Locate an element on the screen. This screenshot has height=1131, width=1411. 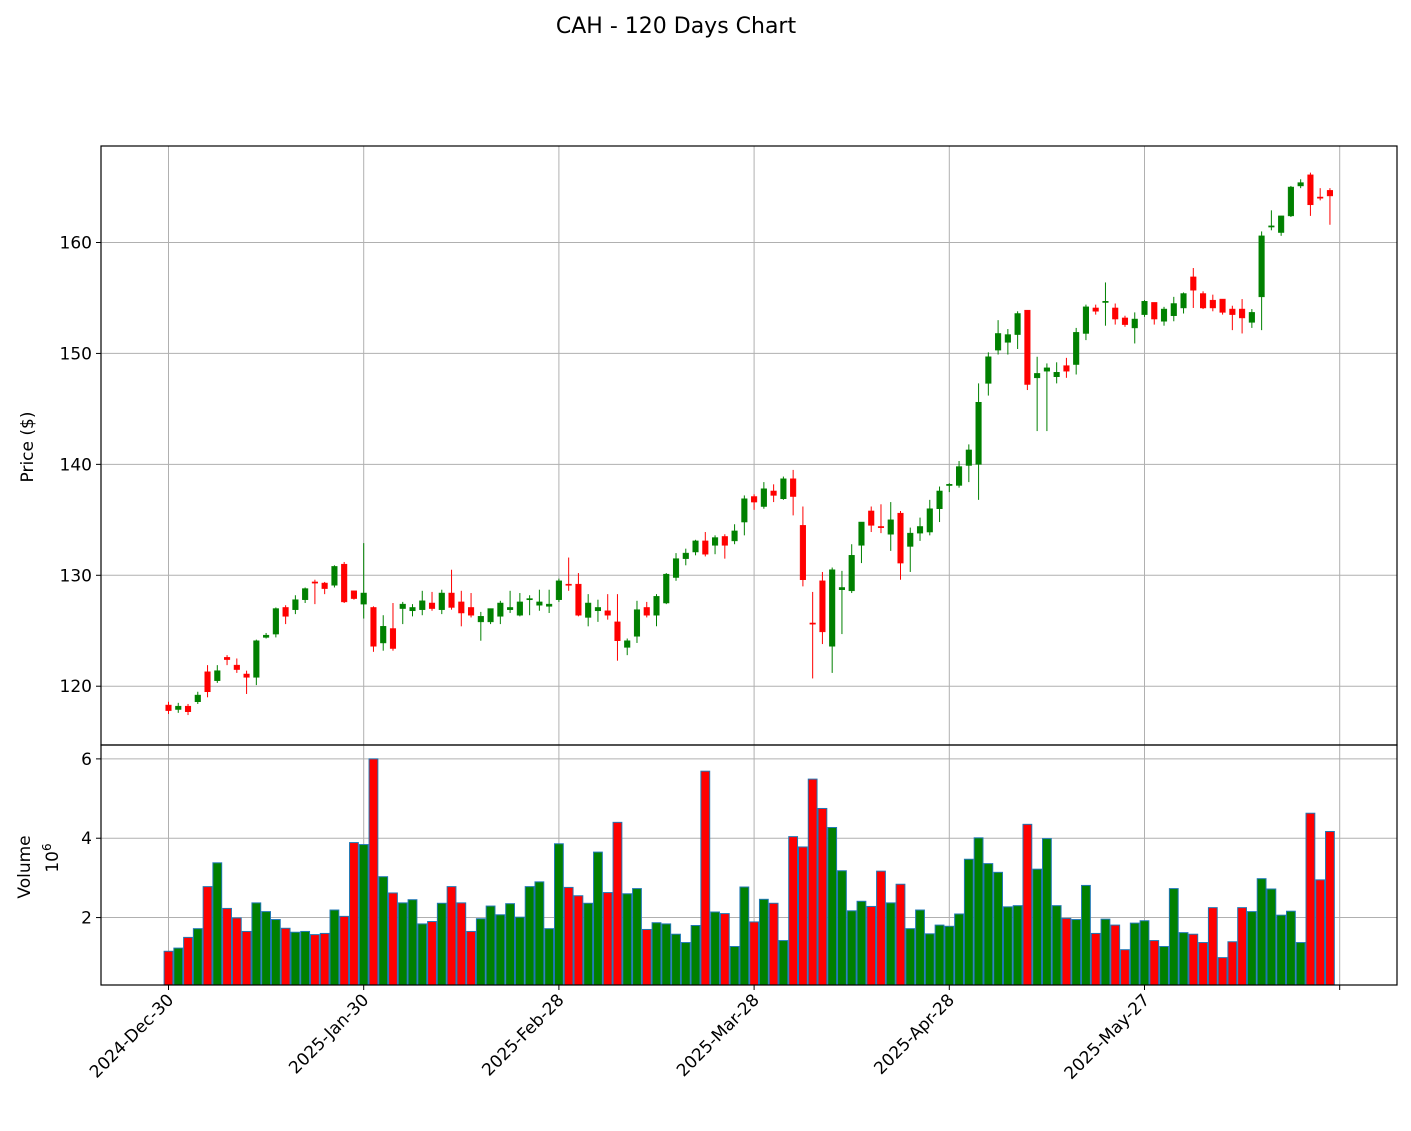
price-y-tick-label: 120 is located at coordinates (76, 687).